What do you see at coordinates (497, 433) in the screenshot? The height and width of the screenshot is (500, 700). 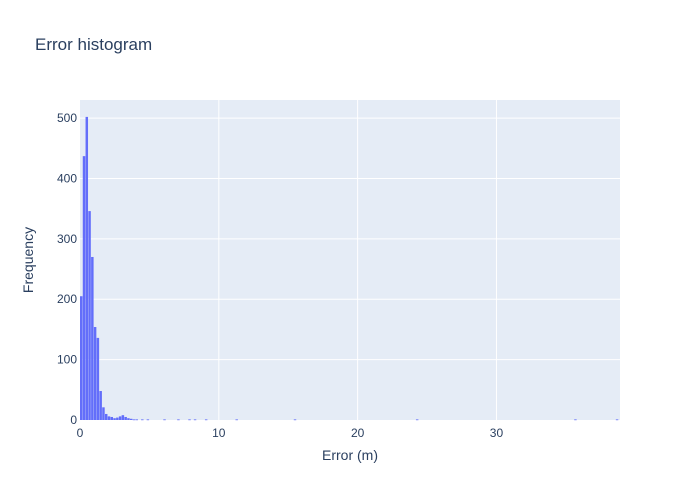 I see `x-tick-label: 30` at bounding box center [497, 433].